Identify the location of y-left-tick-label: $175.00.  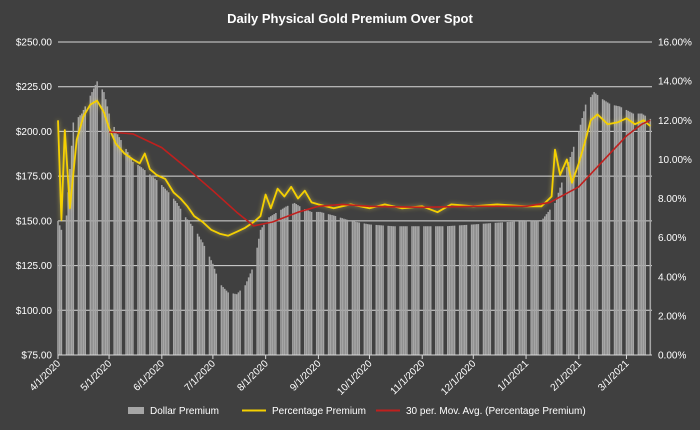
(34, 177).